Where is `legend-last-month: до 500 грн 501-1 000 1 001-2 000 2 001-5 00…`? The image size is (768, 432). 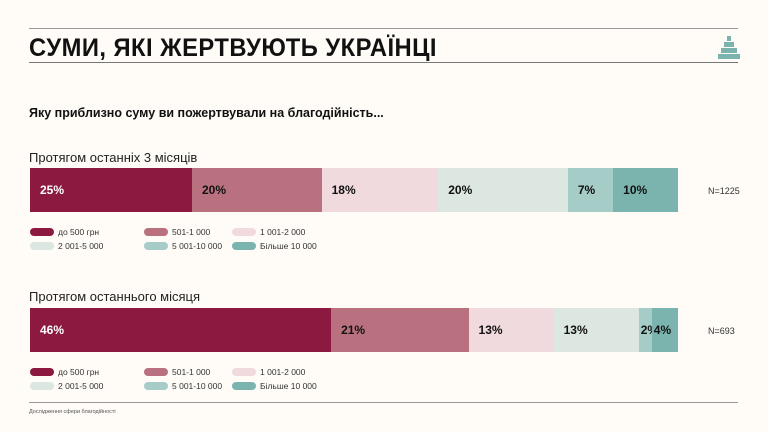 legend-last-month: до 500 грн 501-1 000 1 001-2 000 2 001-5 00… is located at coordinates (190, 384).